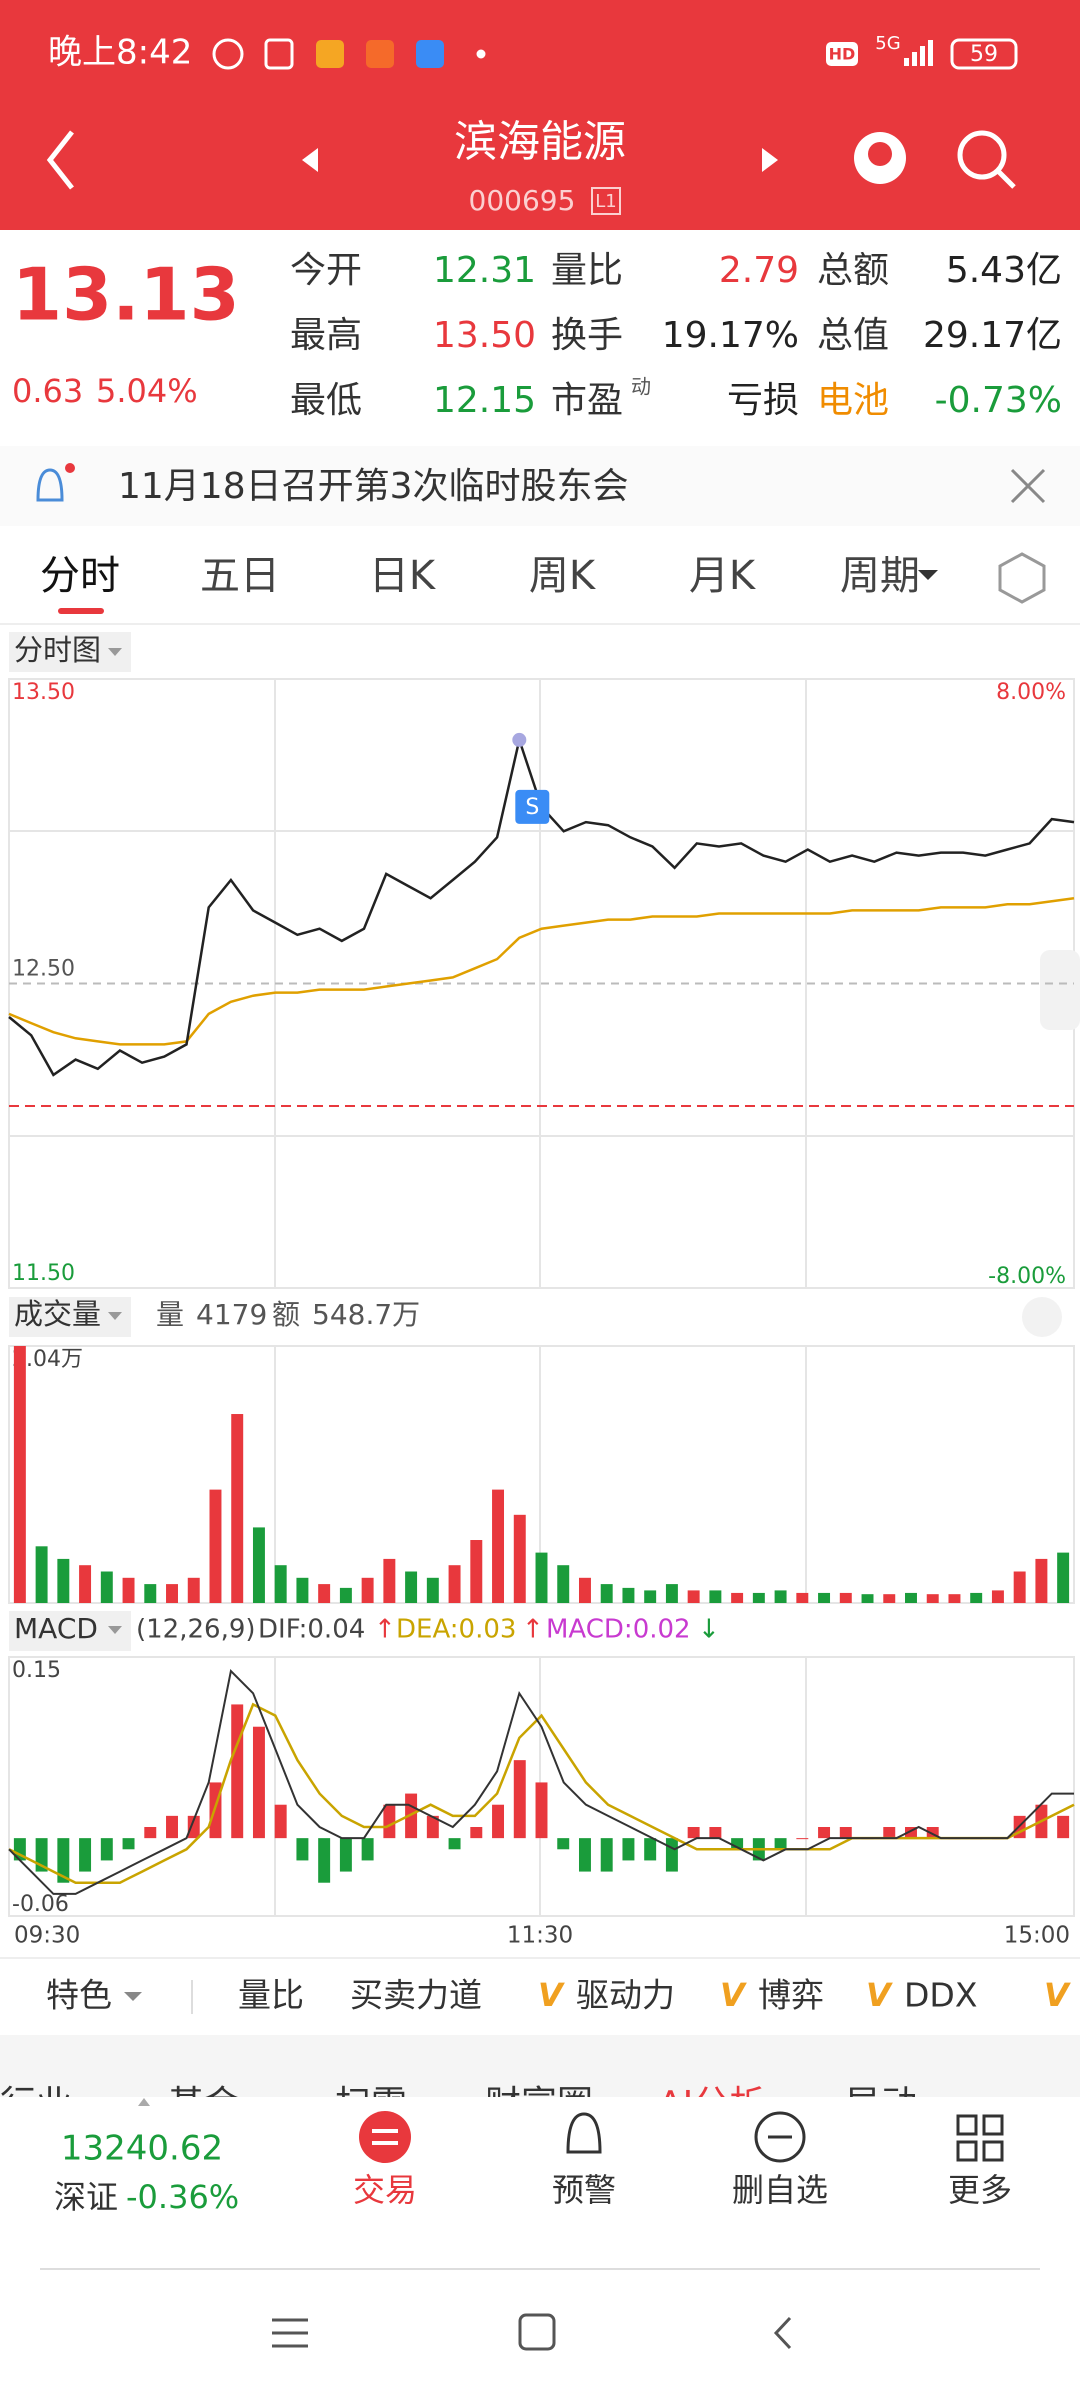 The height and width of the screenshot is (2400, 1080). Describe the element at coordinates (1028, 486) in the screenshot. I see `close-notice` at that location.